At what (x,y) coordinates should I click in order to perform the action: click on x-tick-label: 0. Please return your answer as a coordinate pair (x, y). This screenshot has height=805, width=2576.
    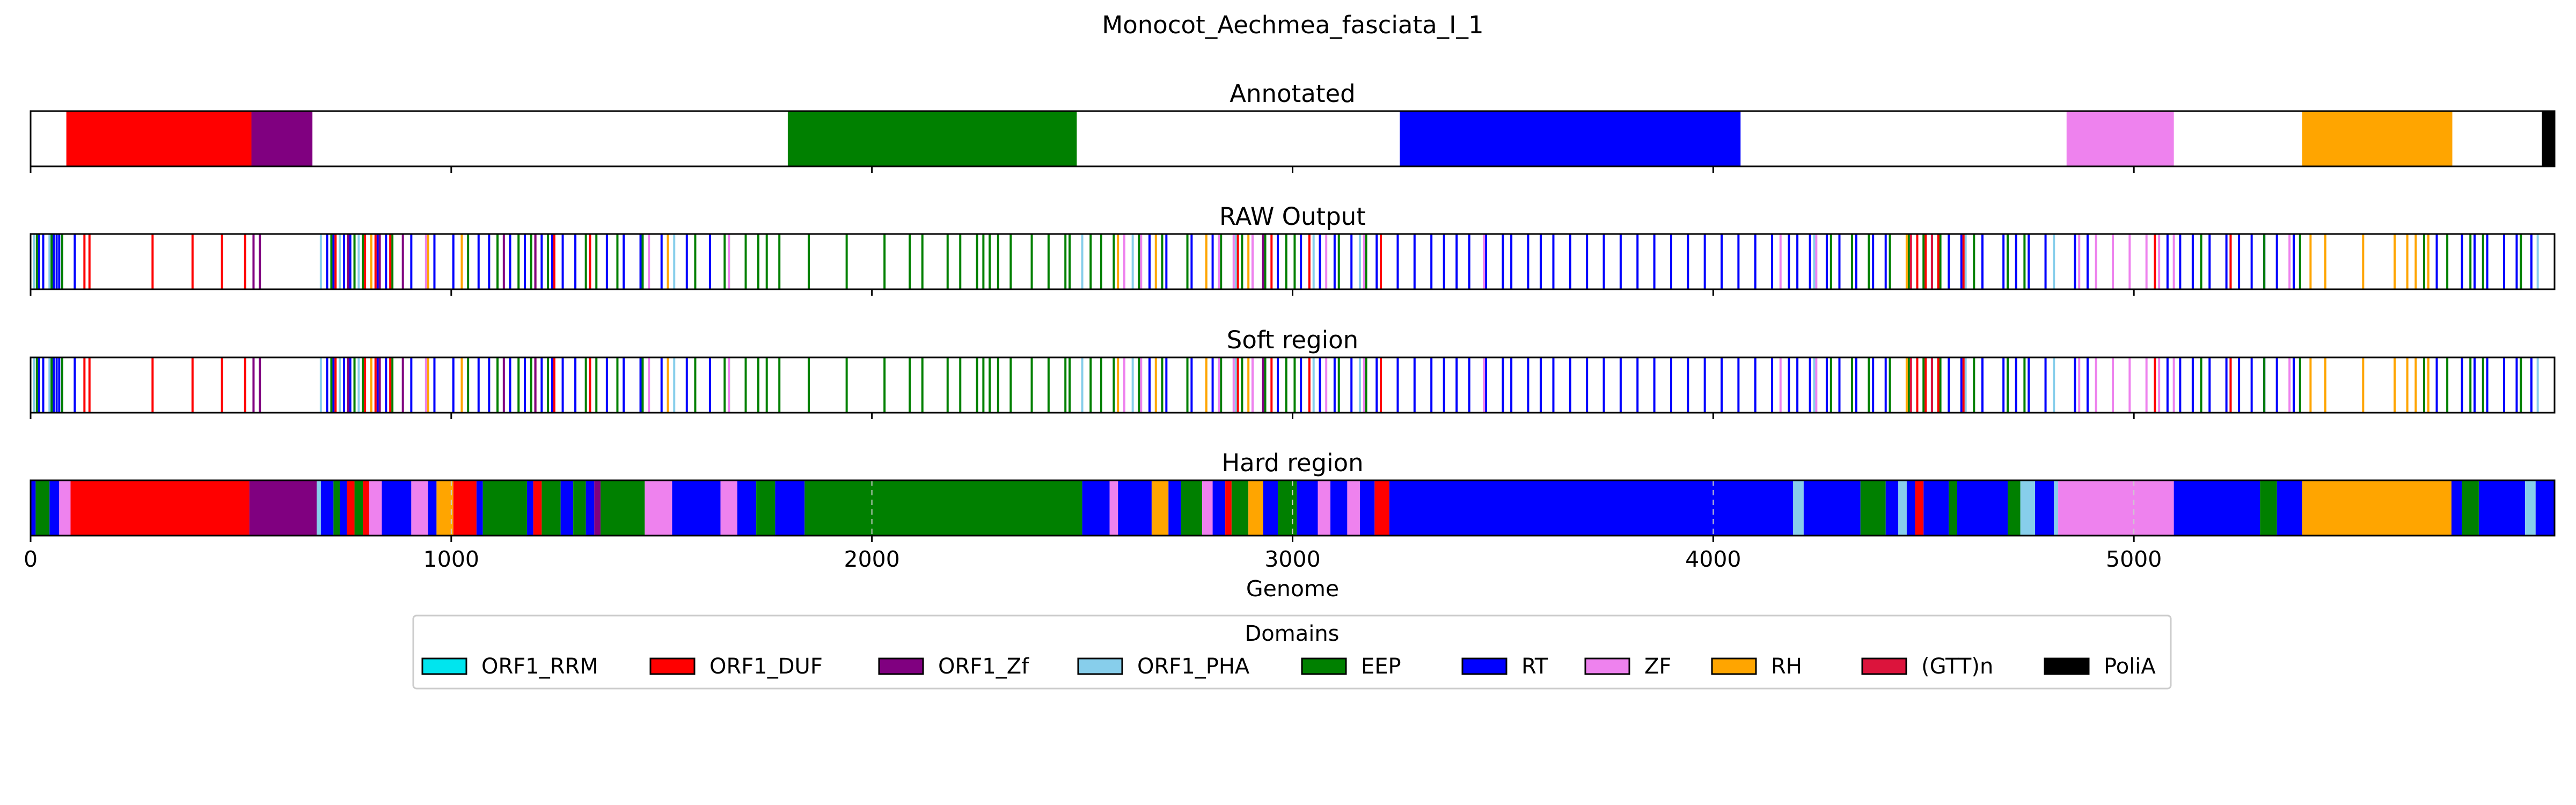
    Looking at the image, I should click on (31, 559).